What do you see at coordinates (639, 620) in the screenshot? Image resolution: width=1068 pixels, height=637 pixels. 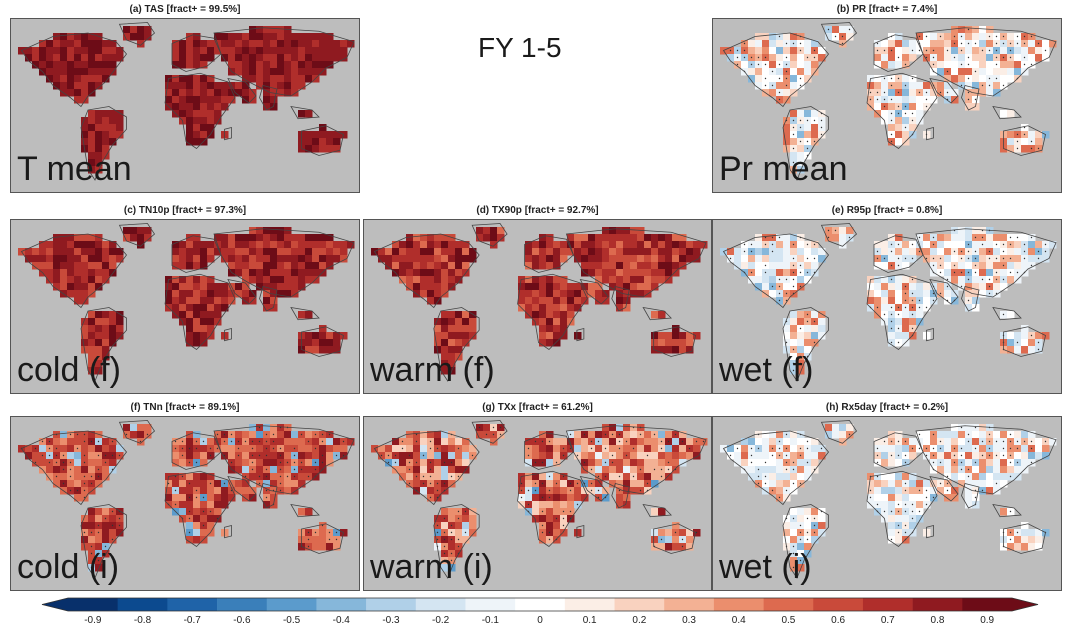 I see `colorbar-tick-label: 0.2` at bounding box center [639, 620].